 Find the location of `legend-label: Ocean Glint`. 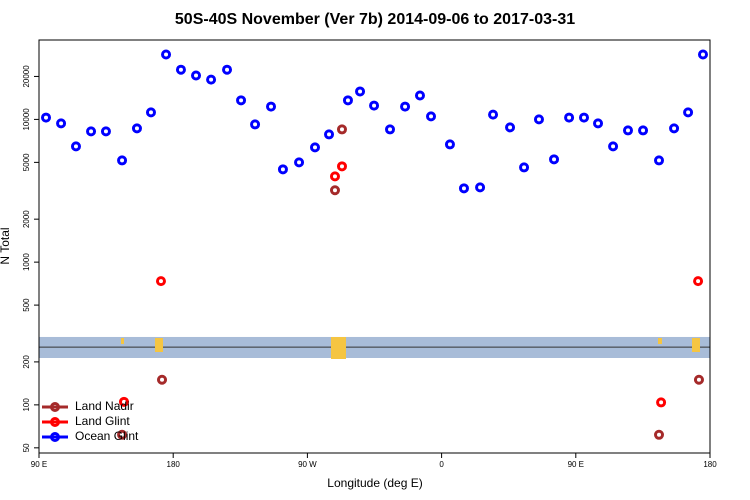

legend-label: Ocean Glint is located at coordinates (107, 436).